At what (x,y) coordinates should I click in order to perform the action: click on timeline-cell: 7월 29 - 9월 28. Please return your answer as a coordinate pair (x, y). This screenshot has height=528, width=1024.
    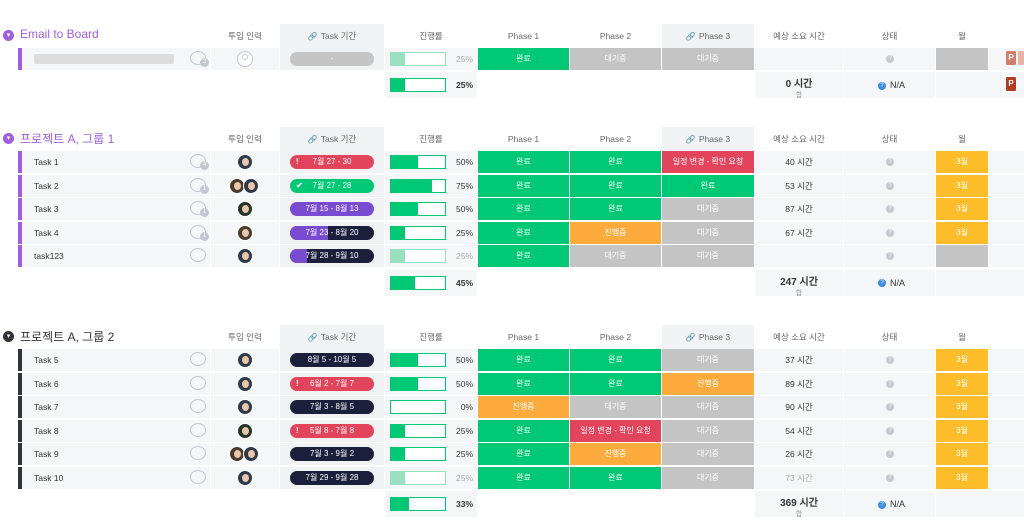
    Looking at the image, I should click on (332, 478).